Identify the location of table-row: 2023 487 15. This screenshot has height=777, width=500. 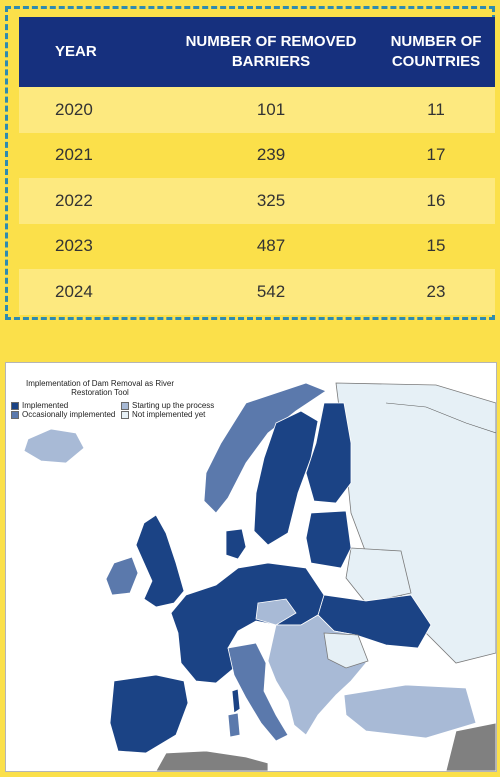
(257, 246).